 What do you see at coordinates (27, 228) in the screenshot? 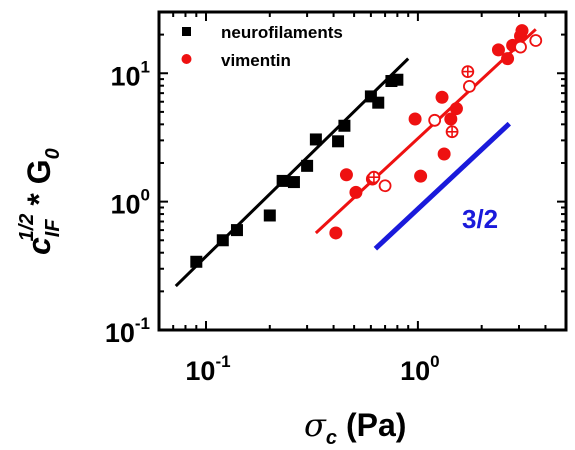
I see `y-axis-superscript: 1/2` at bounding box center [27, 228].